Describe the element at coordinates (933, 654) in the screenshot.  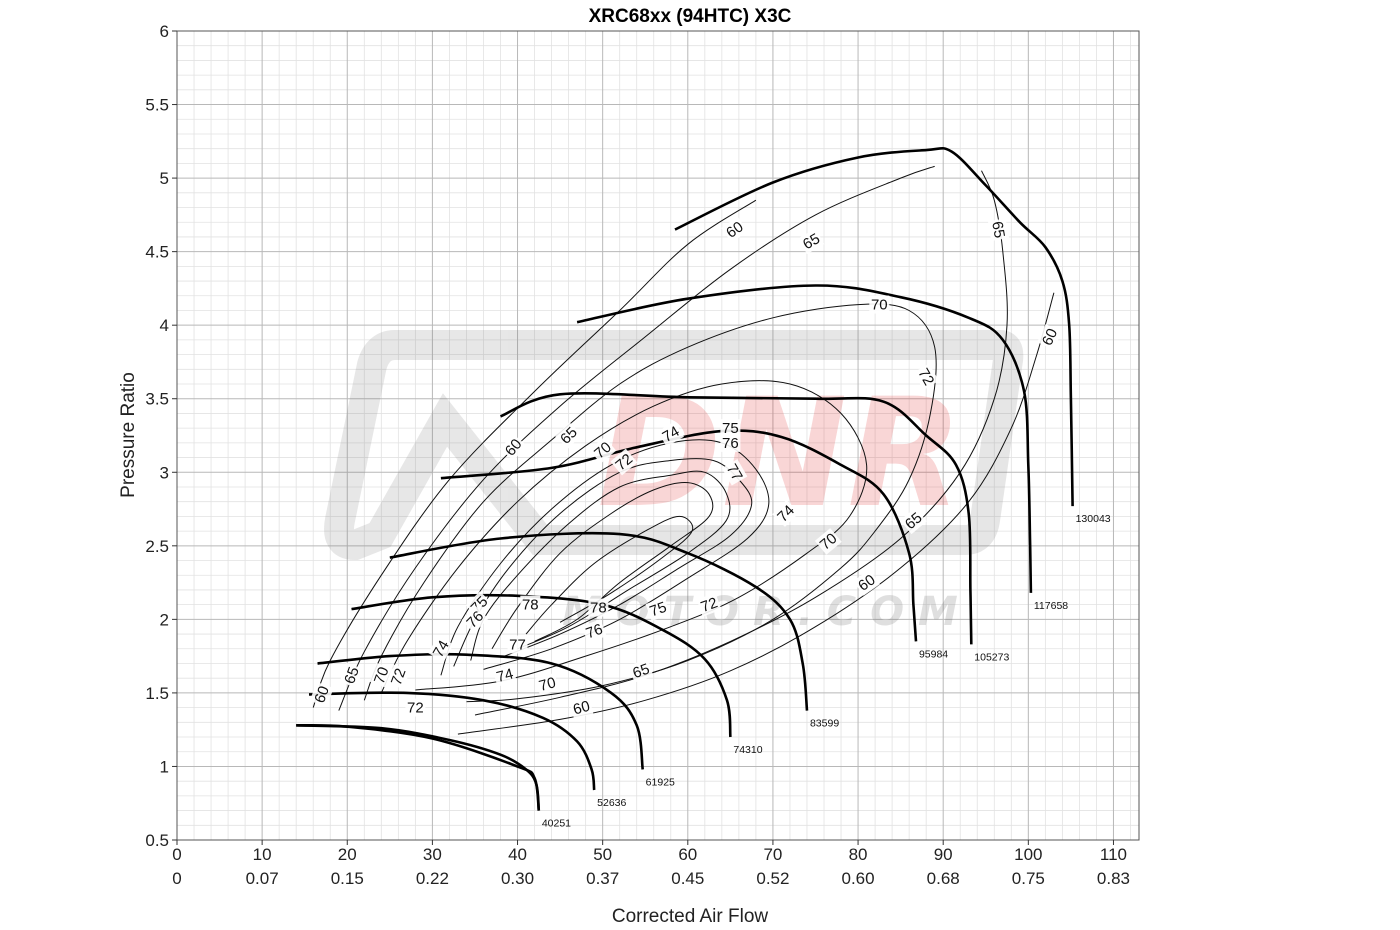
I see `speed-label-95984: 95984` at that location.